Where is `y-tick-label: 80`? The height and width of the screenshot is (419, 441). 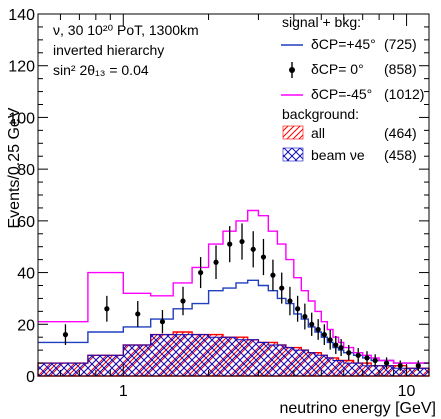 y-tick-label: 80 is located at coordinates (26, 170).